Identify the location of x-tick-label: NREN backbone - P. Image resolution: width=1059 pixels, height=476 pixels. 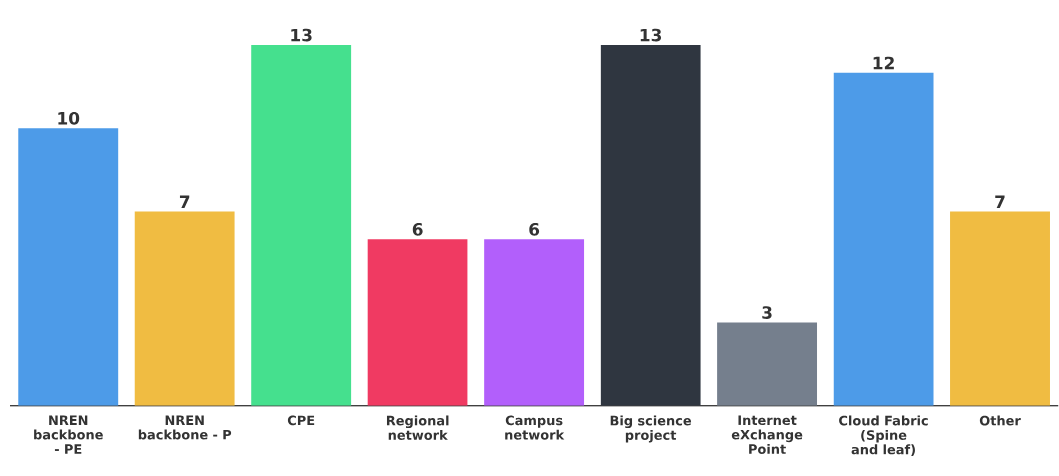
(185, 427).